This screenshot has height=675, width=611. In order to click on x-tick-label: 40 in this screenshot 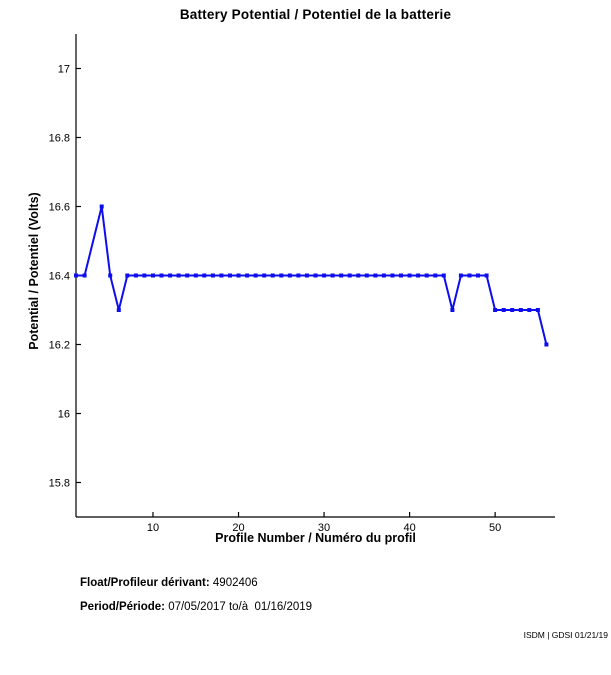, I will do `click(409, 528)`.